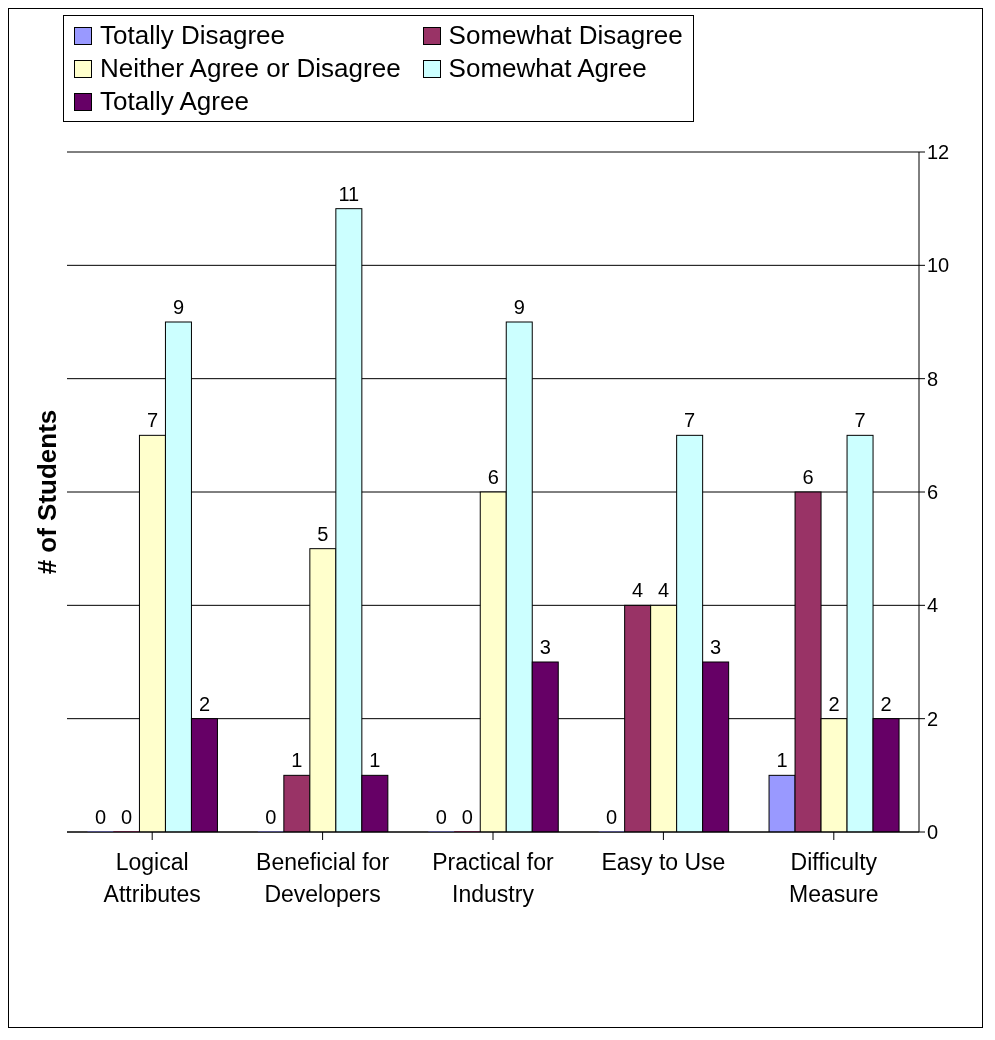 This screenshot has height=1040, width=995. Describe the element at coordinates (323, 533) in the screenshot. I see `data-label: 5` at that location.